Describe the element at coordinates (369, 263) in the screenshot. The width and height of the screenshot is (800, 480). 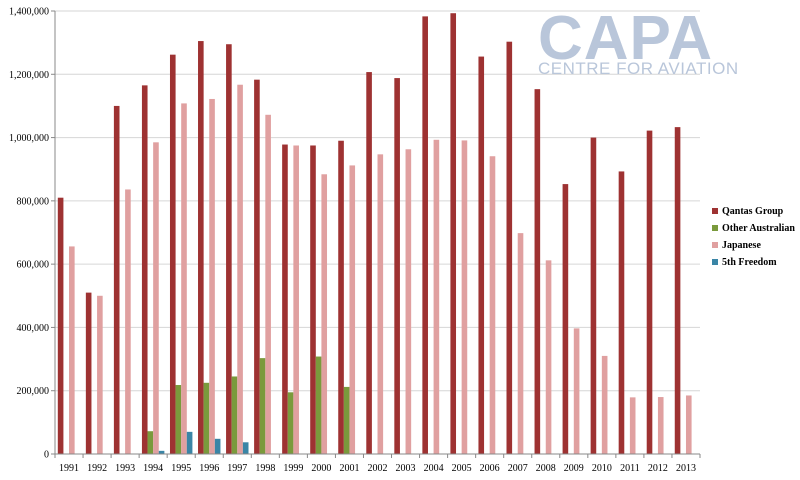
I see `bar-qantas-group-2002` at that location.